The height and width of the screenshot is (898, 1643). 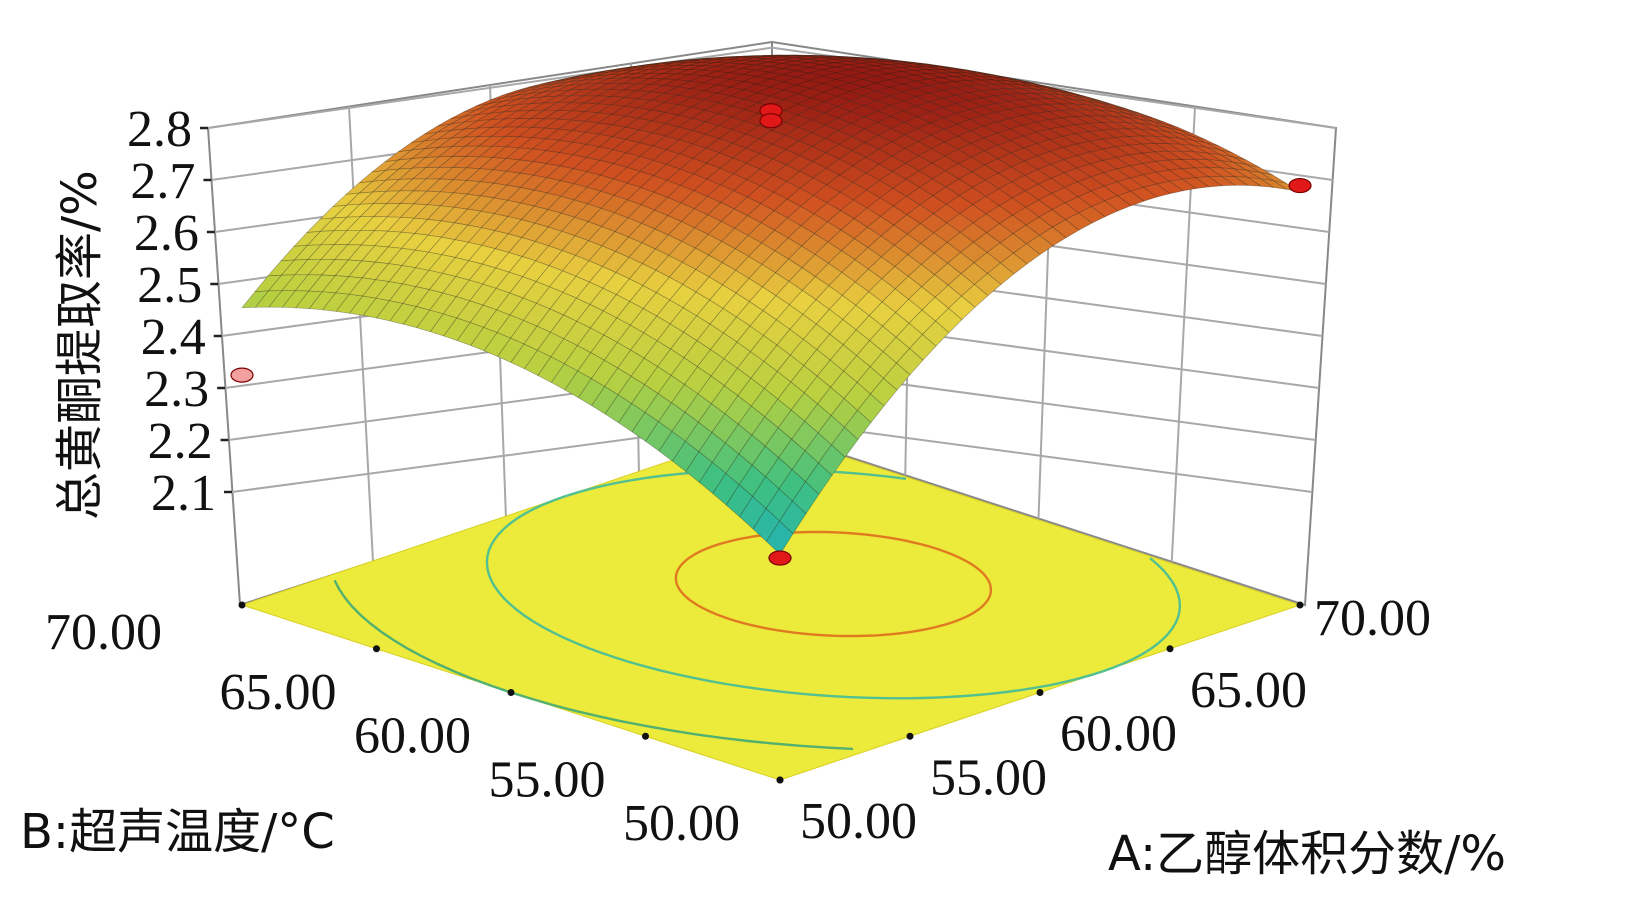 I want to click on a-tick, so click(x=780, y=780).